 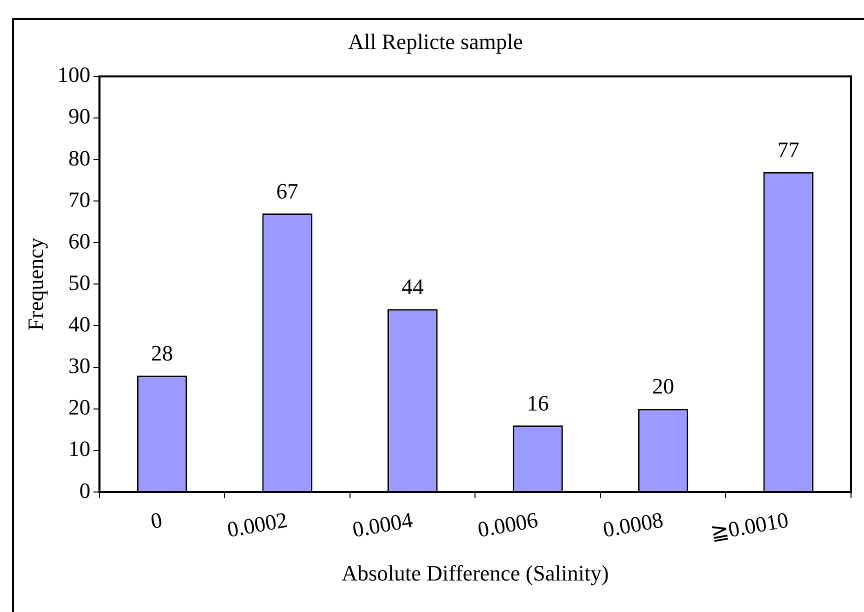 I want to click on x-tick-label: 0.0004, so click(x=382, y=524).